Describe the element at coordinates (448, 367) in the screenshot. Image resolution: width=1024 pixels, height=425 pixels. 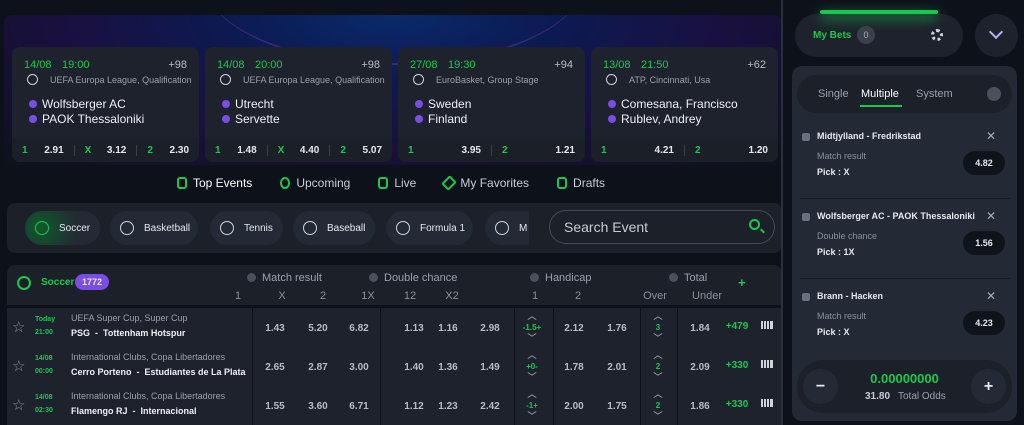
I see `odds-button: 1.36` at that location.